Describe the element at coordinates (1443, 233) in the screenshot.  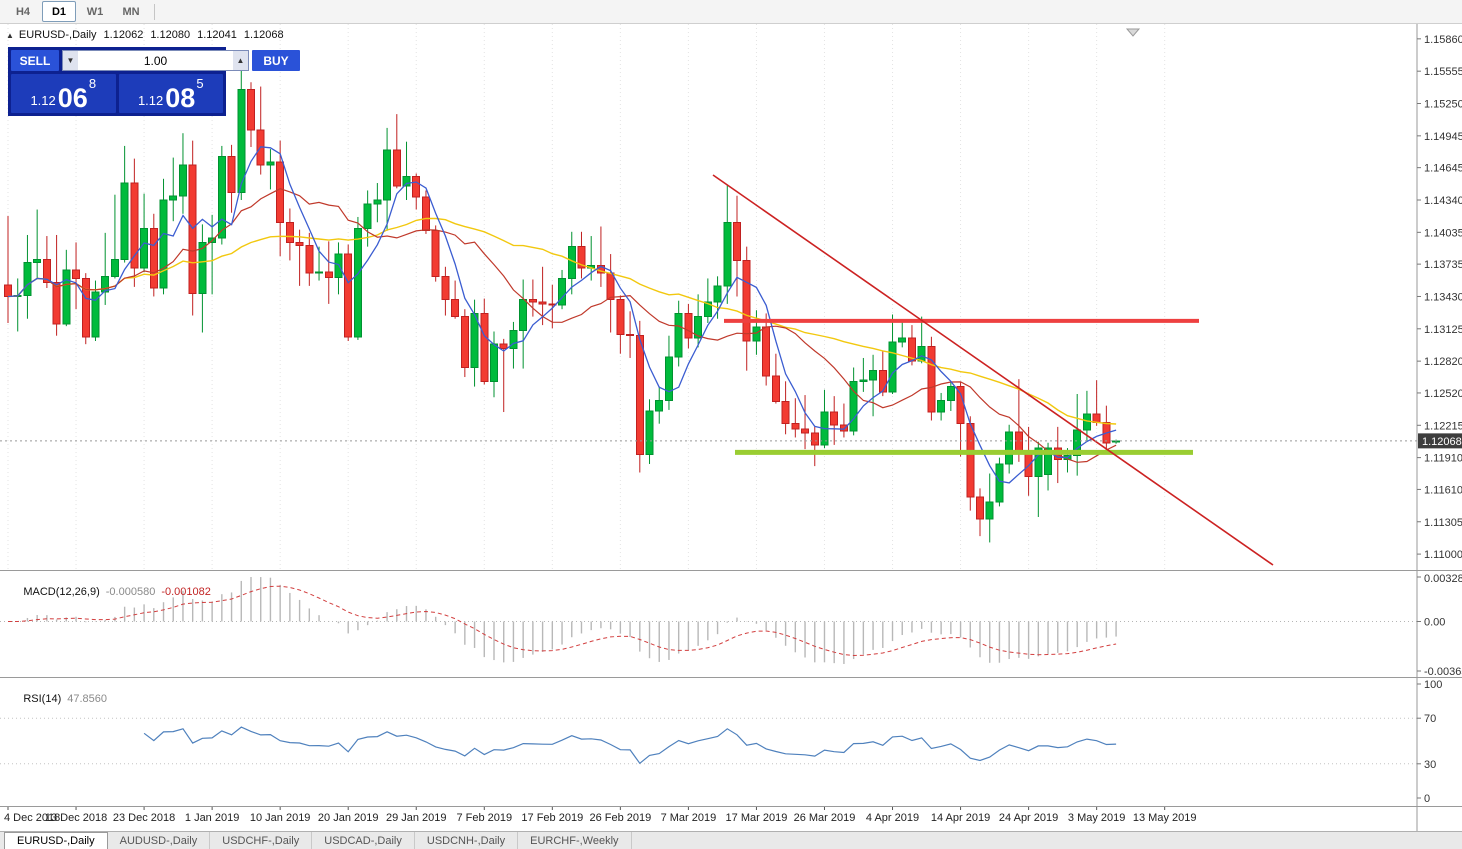
I see `svg-text: 1.14035` at that location.